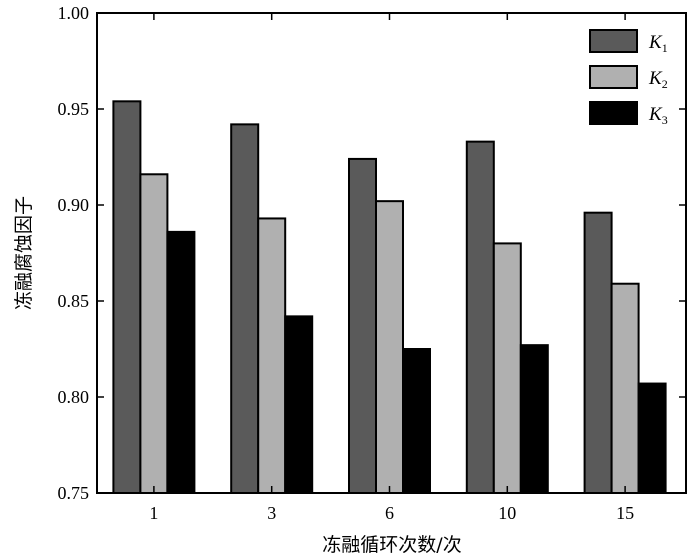 This screenshot has height=560, width=700. What do you see at coordinates (507, 513) in the screenshot?
I see `x-tick-label: 10` at bounding box center [507, 513].